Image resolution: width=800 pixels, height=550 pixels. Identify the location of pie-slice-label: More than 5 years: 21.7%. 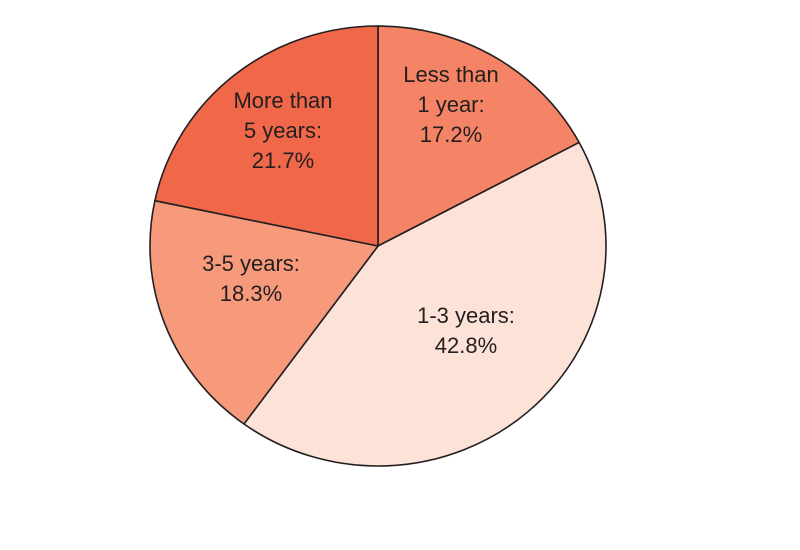
(282, 130).